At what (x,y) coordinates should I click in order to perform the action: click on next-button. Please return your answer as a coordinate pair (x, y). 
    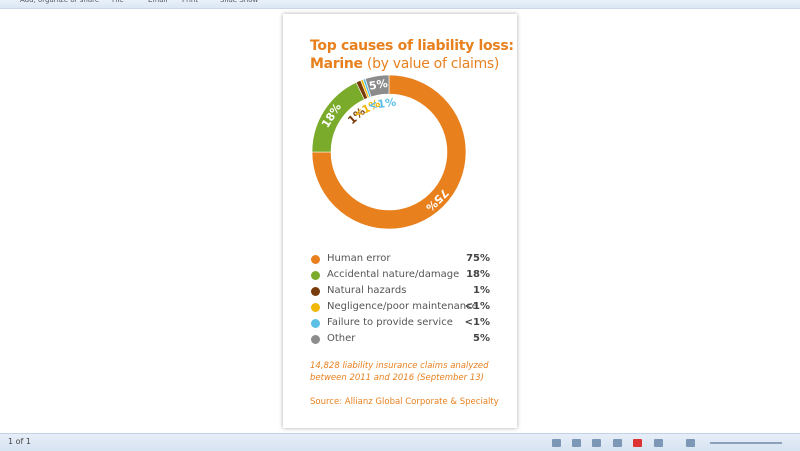
    Looking at the image, I should click on (576, 443).